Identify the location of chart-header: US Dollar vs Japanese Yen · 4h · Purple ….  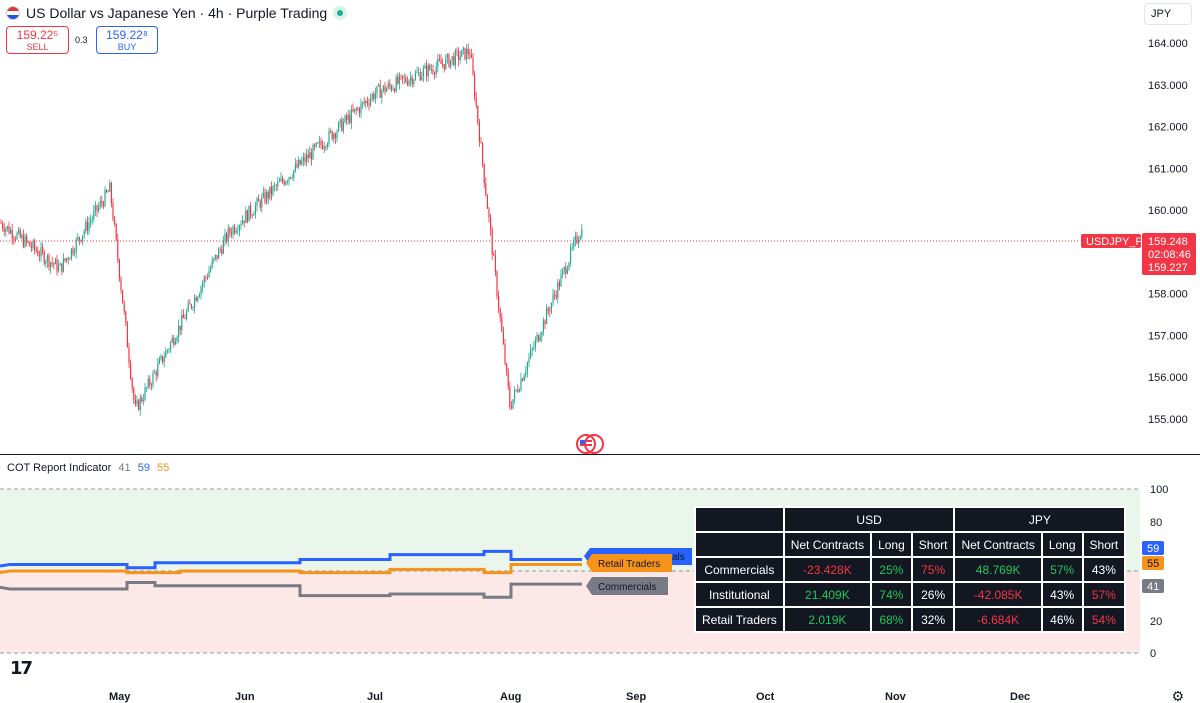
(177, 13).